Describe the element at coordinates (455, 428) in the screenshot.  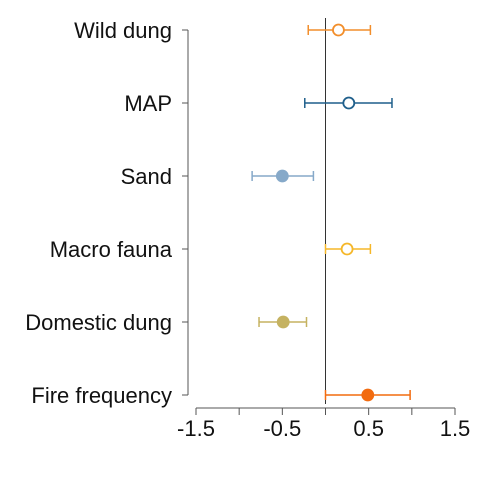
I see `x-tick-label: 1.5` at that location.